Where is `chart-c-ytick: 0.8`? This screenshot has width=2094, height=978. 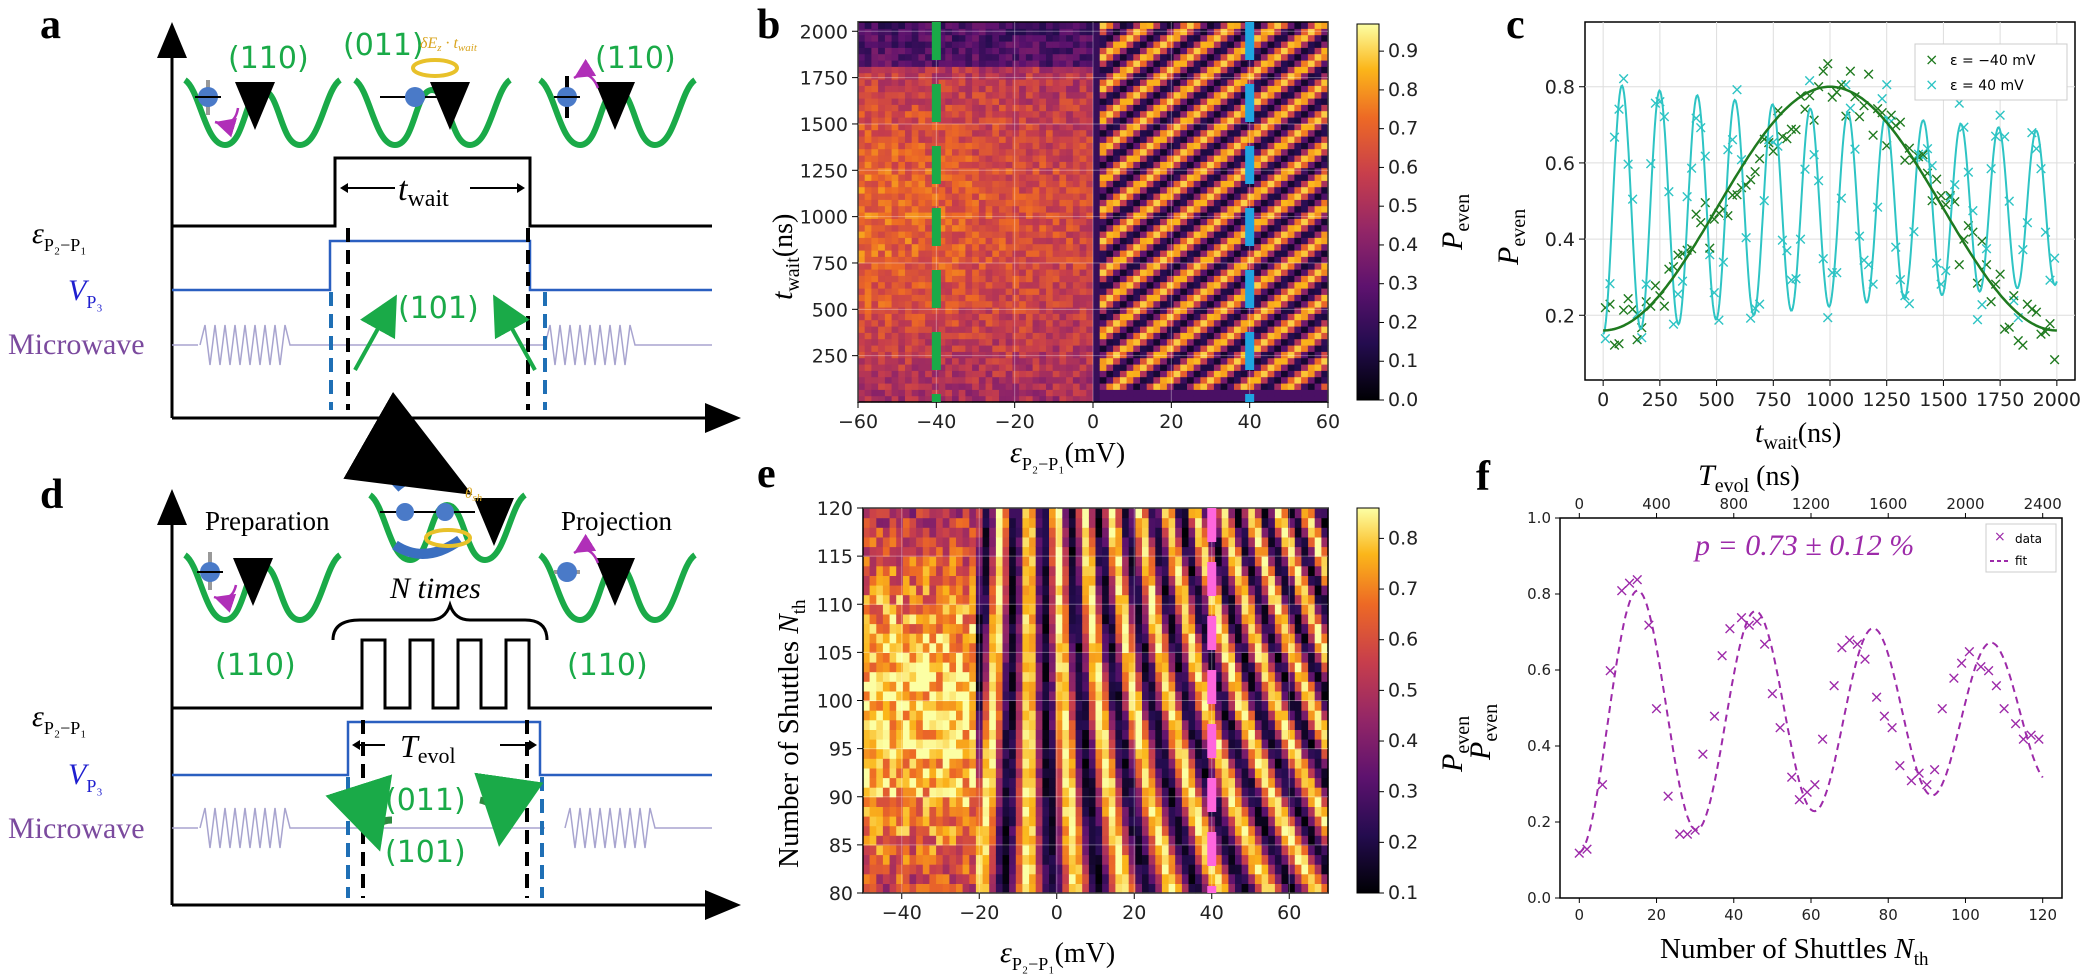
chart-c-ytick: 0.8 is located at coordinates (1560, 88).